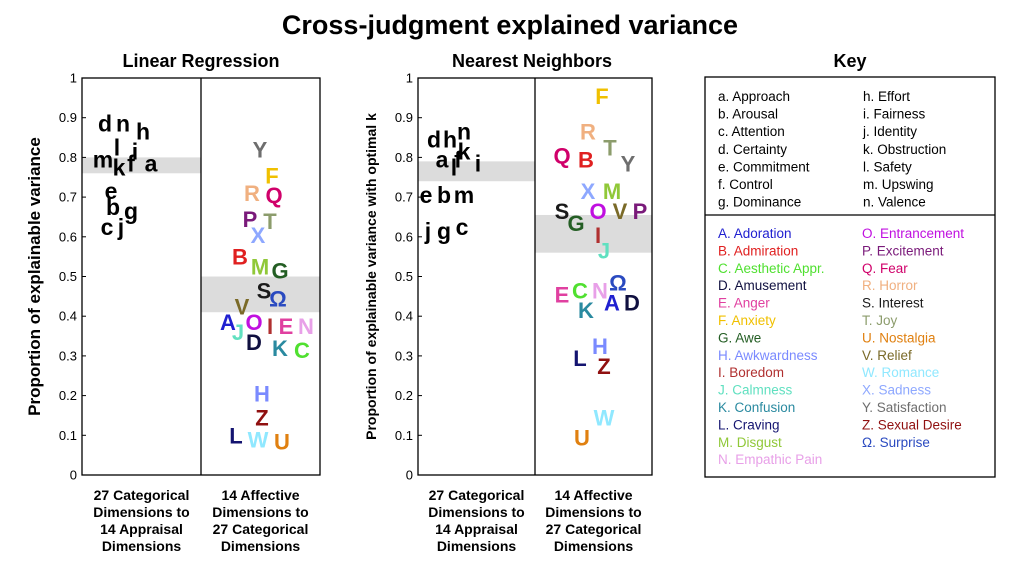 Image resolution: width=1024 pixels, height=583 pixels. I want to click on key-category-item: L. Craving, so click(749, 424).